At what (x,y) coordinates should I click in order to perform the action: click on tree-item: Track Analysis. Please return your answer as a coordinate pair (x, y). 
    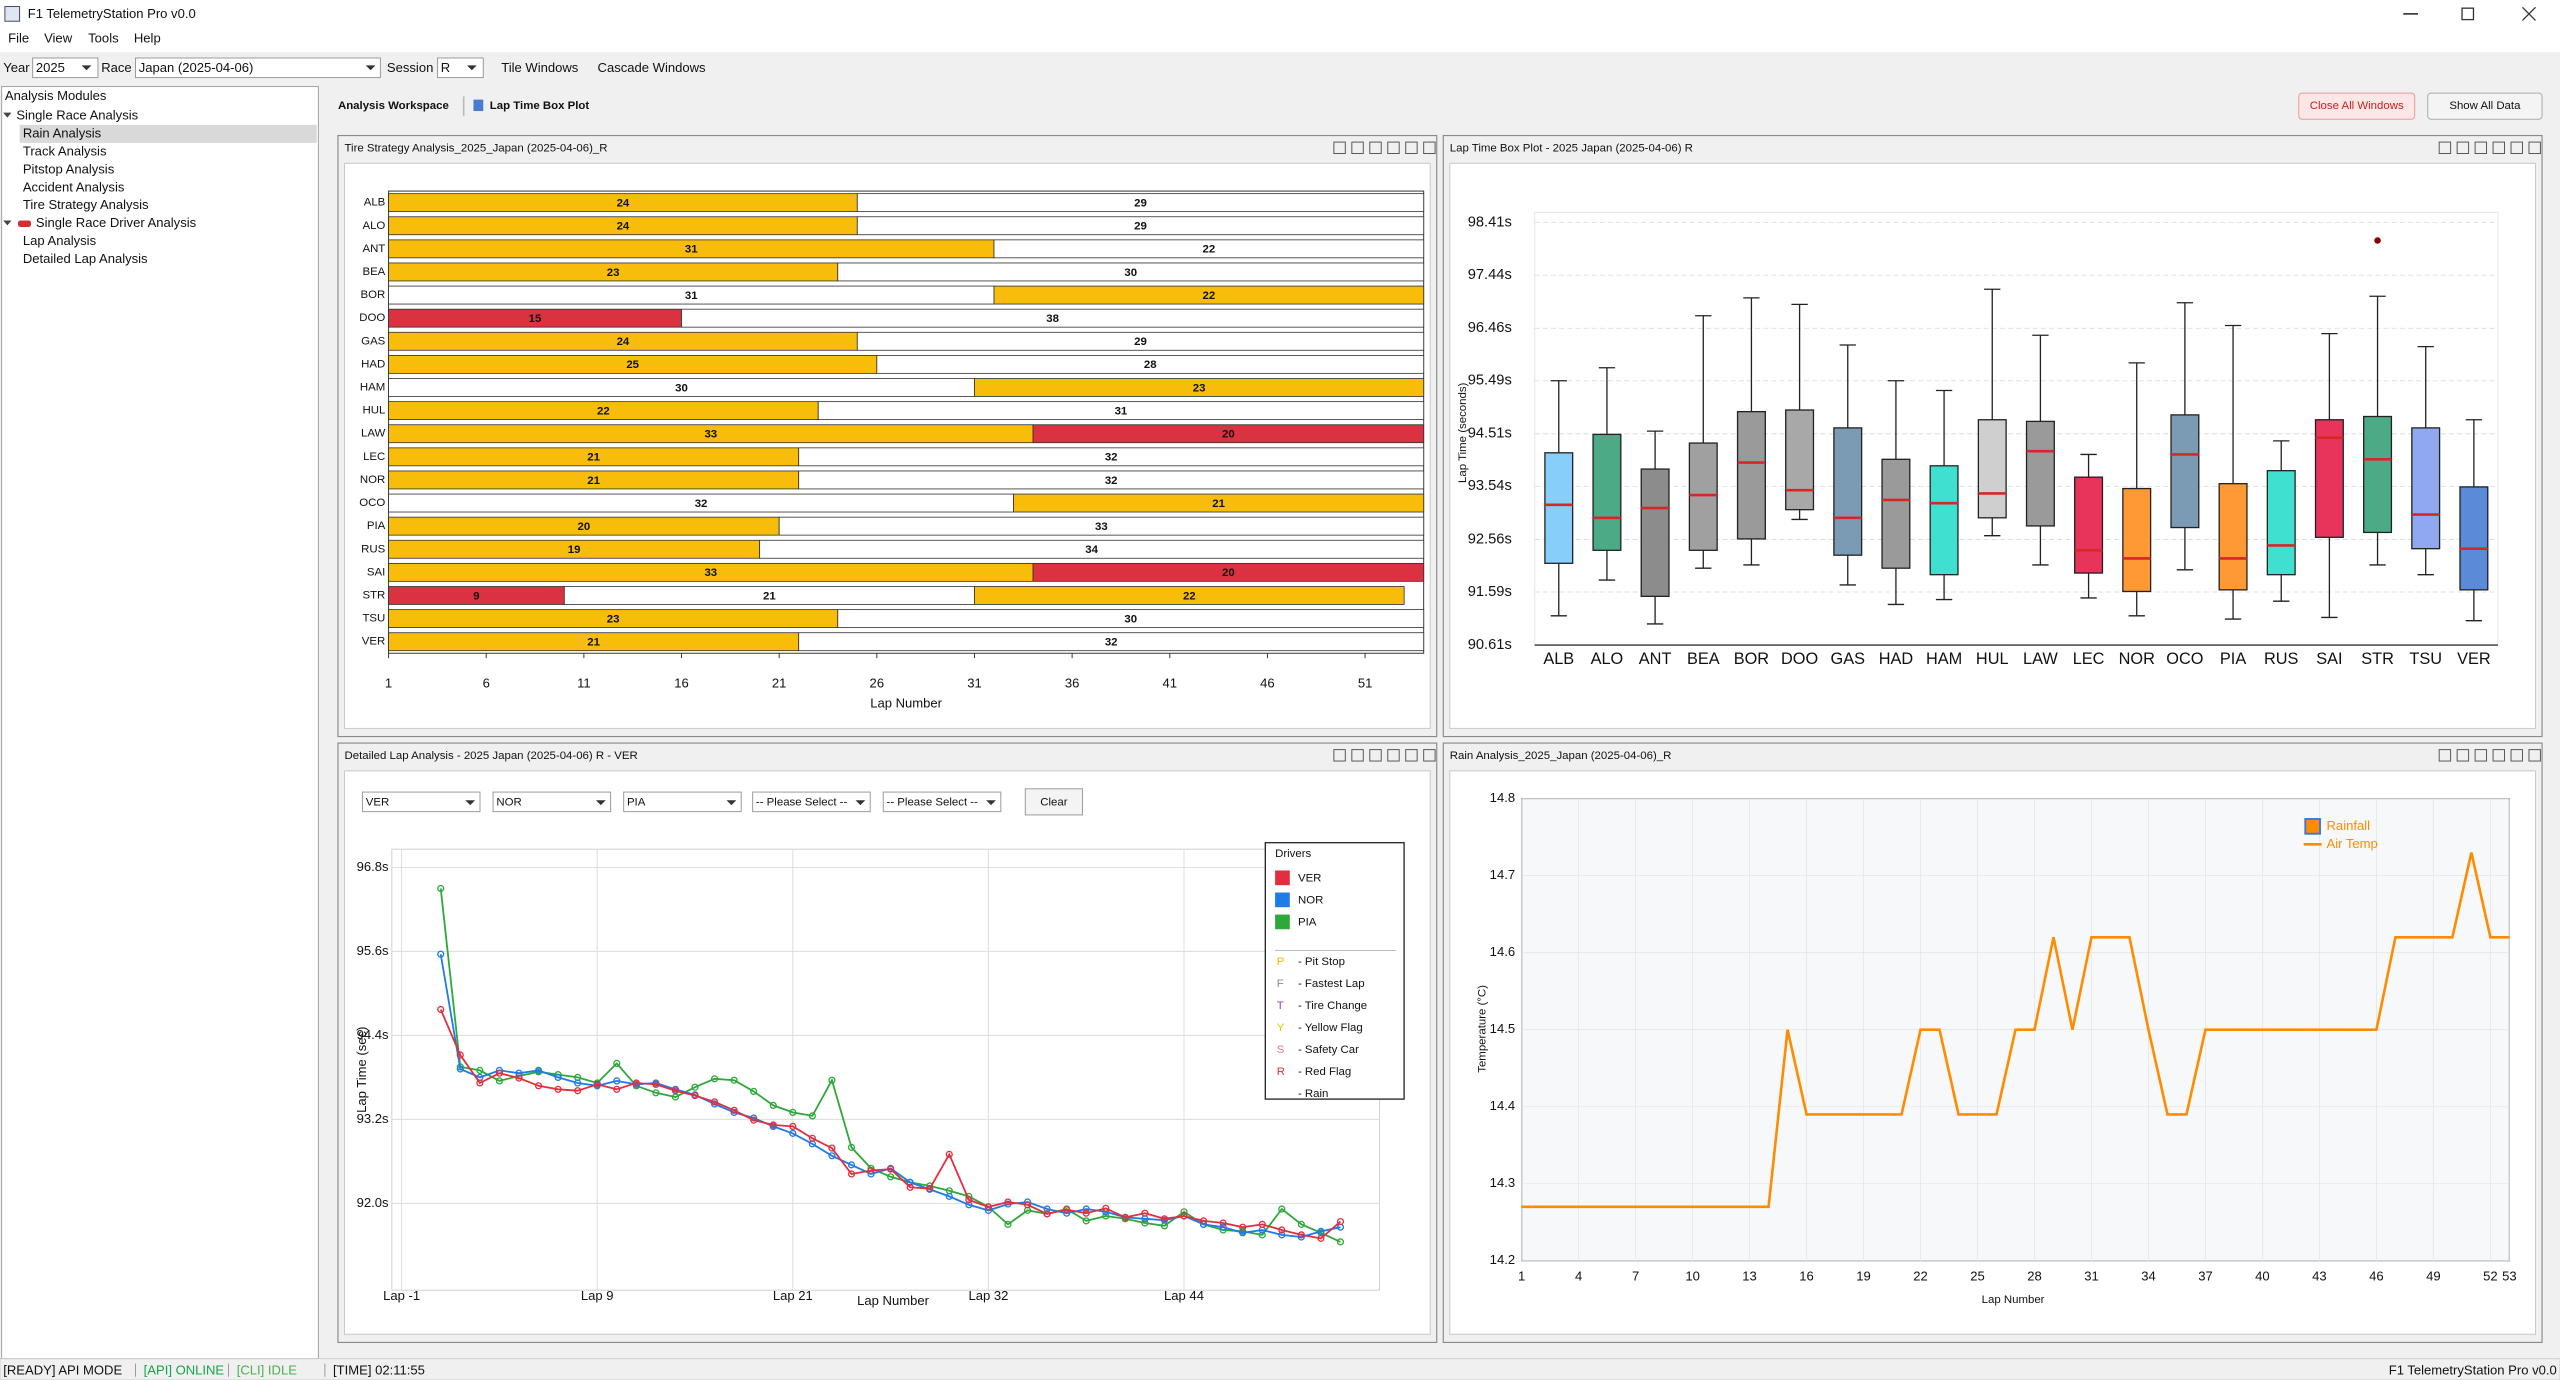
    Looking at the image, I should click on (65, 150).